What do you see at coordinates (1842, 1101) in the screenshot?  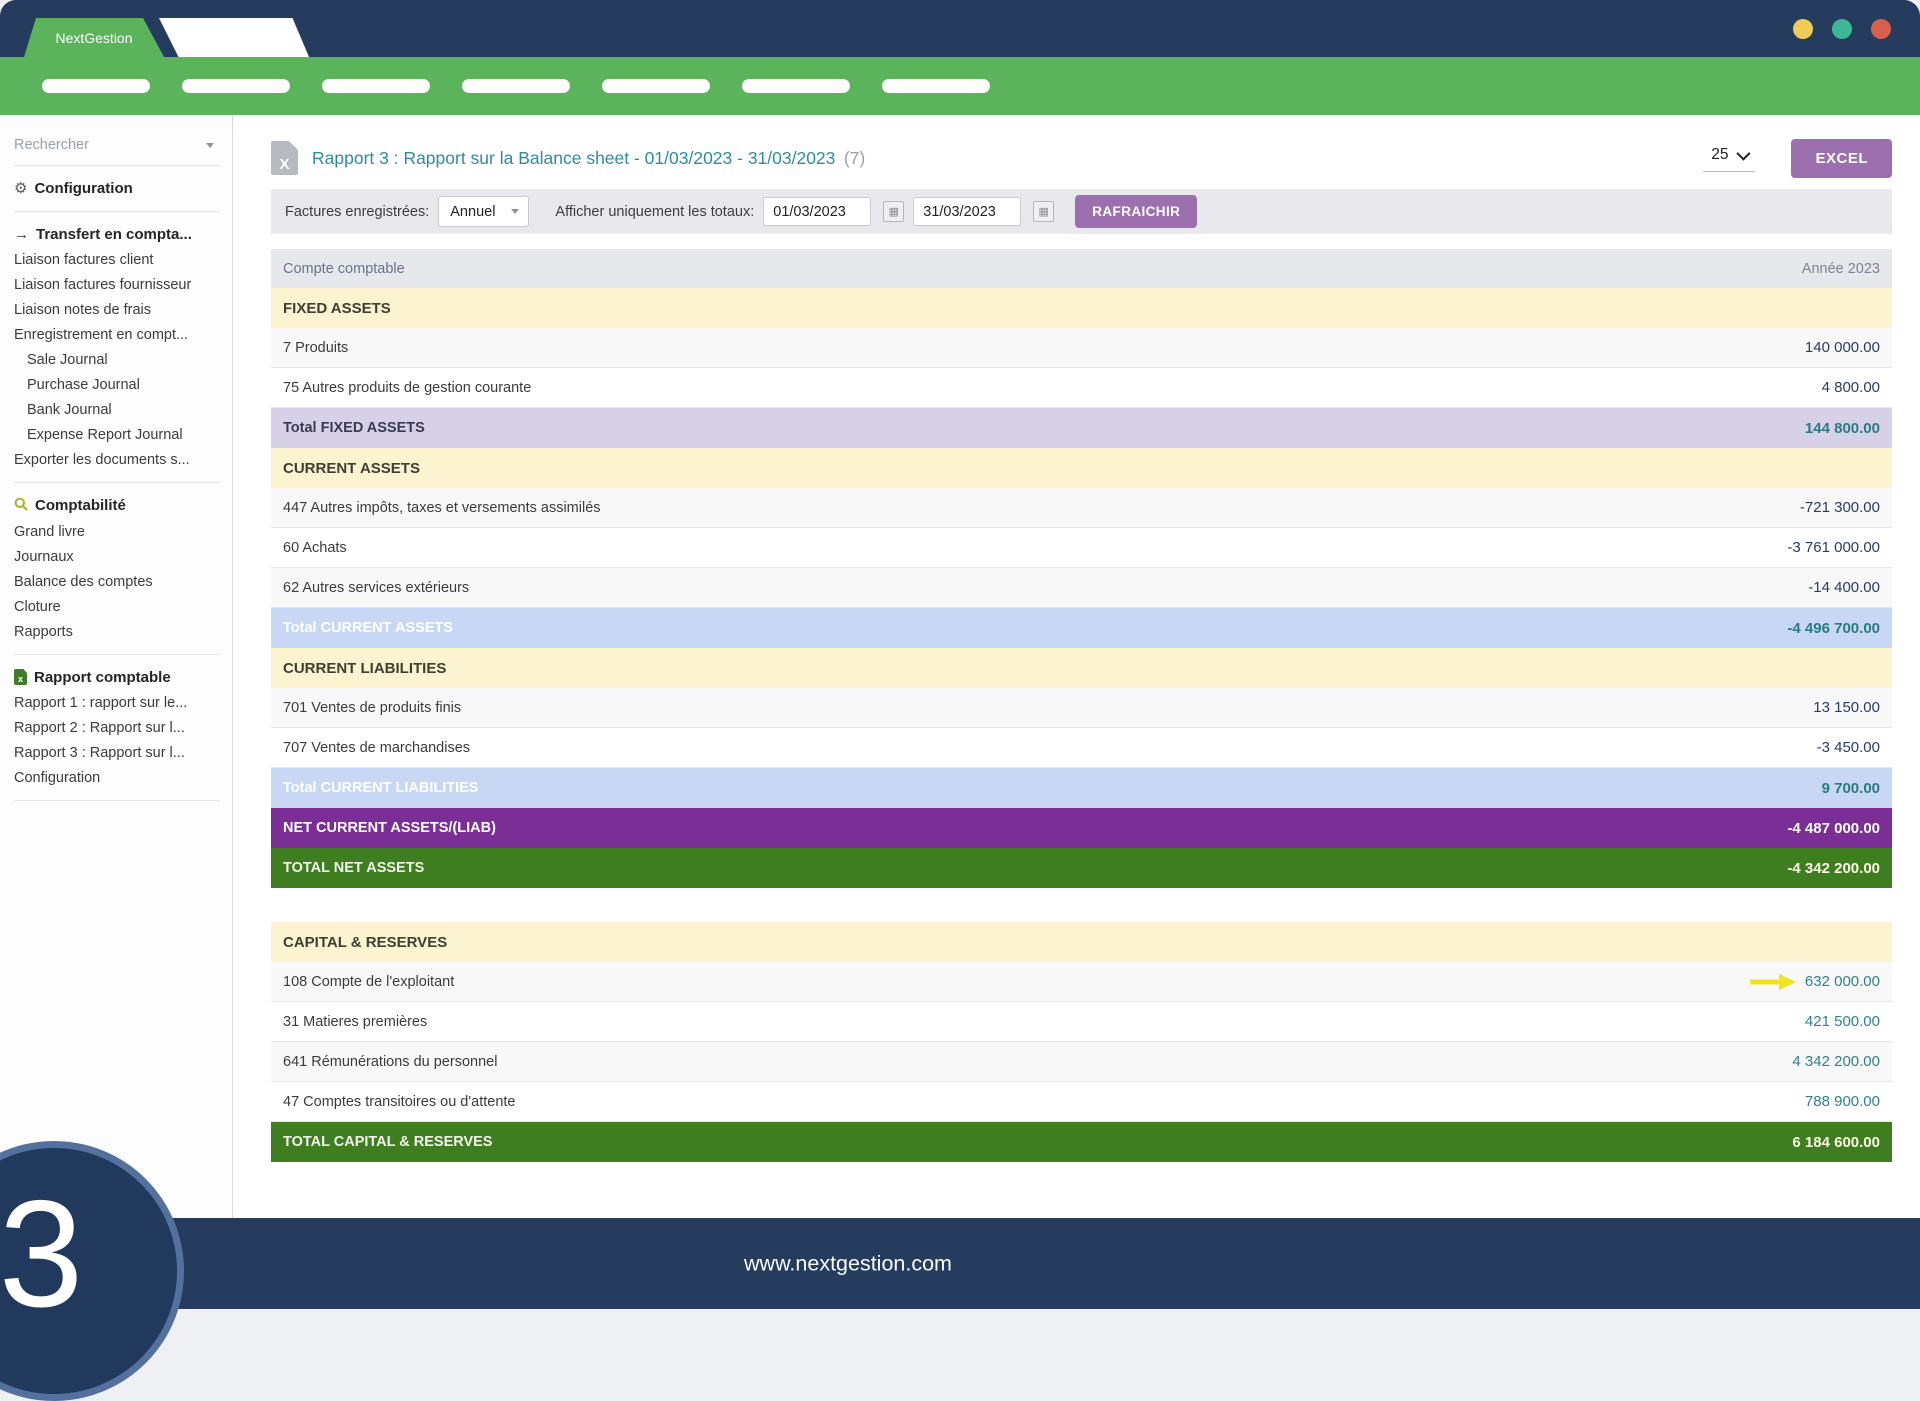 I see `row-value: 788 900.00` at bounding box center [1842, 1101].